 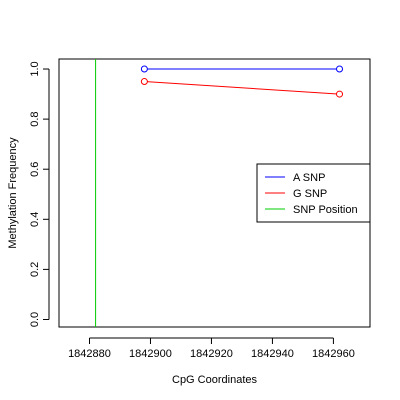 I want to click on x-tick-label: 1842940, so click(x=272, y=354).